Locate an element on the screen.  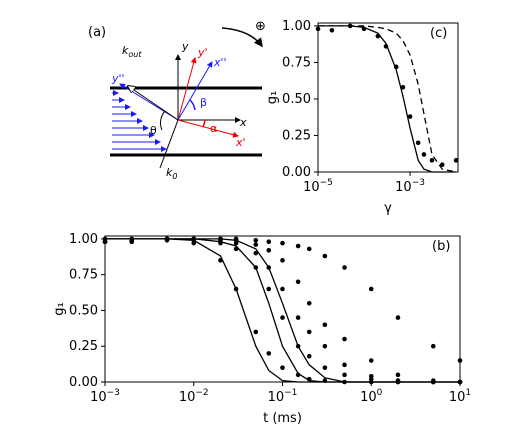
x-tick-exponent: −2 is located at coordinates (201, 393).